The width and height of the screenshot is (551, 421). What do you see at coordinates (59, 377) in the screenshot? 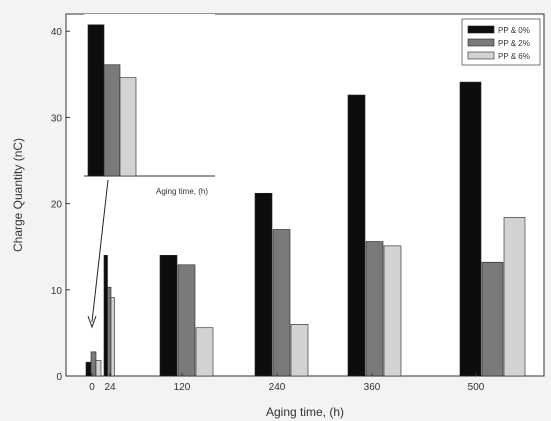
I see `y-tick-label: 0` at bounding box center [59, 377].